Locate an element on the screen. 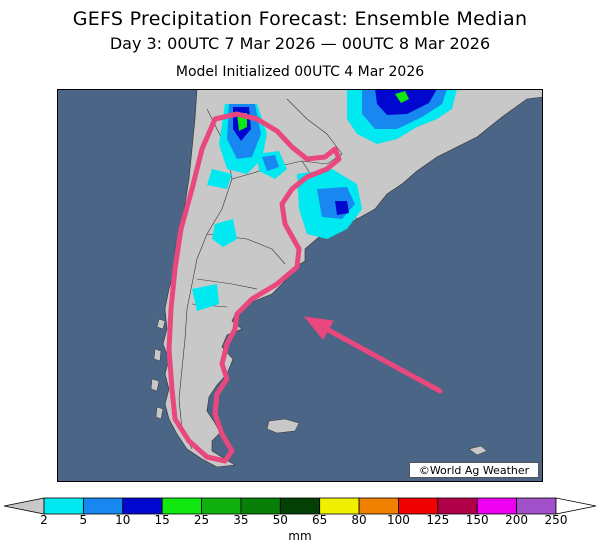 This screenshot has width=600, height=548. precipitation-colorbar is located at coordinates (300, 506).